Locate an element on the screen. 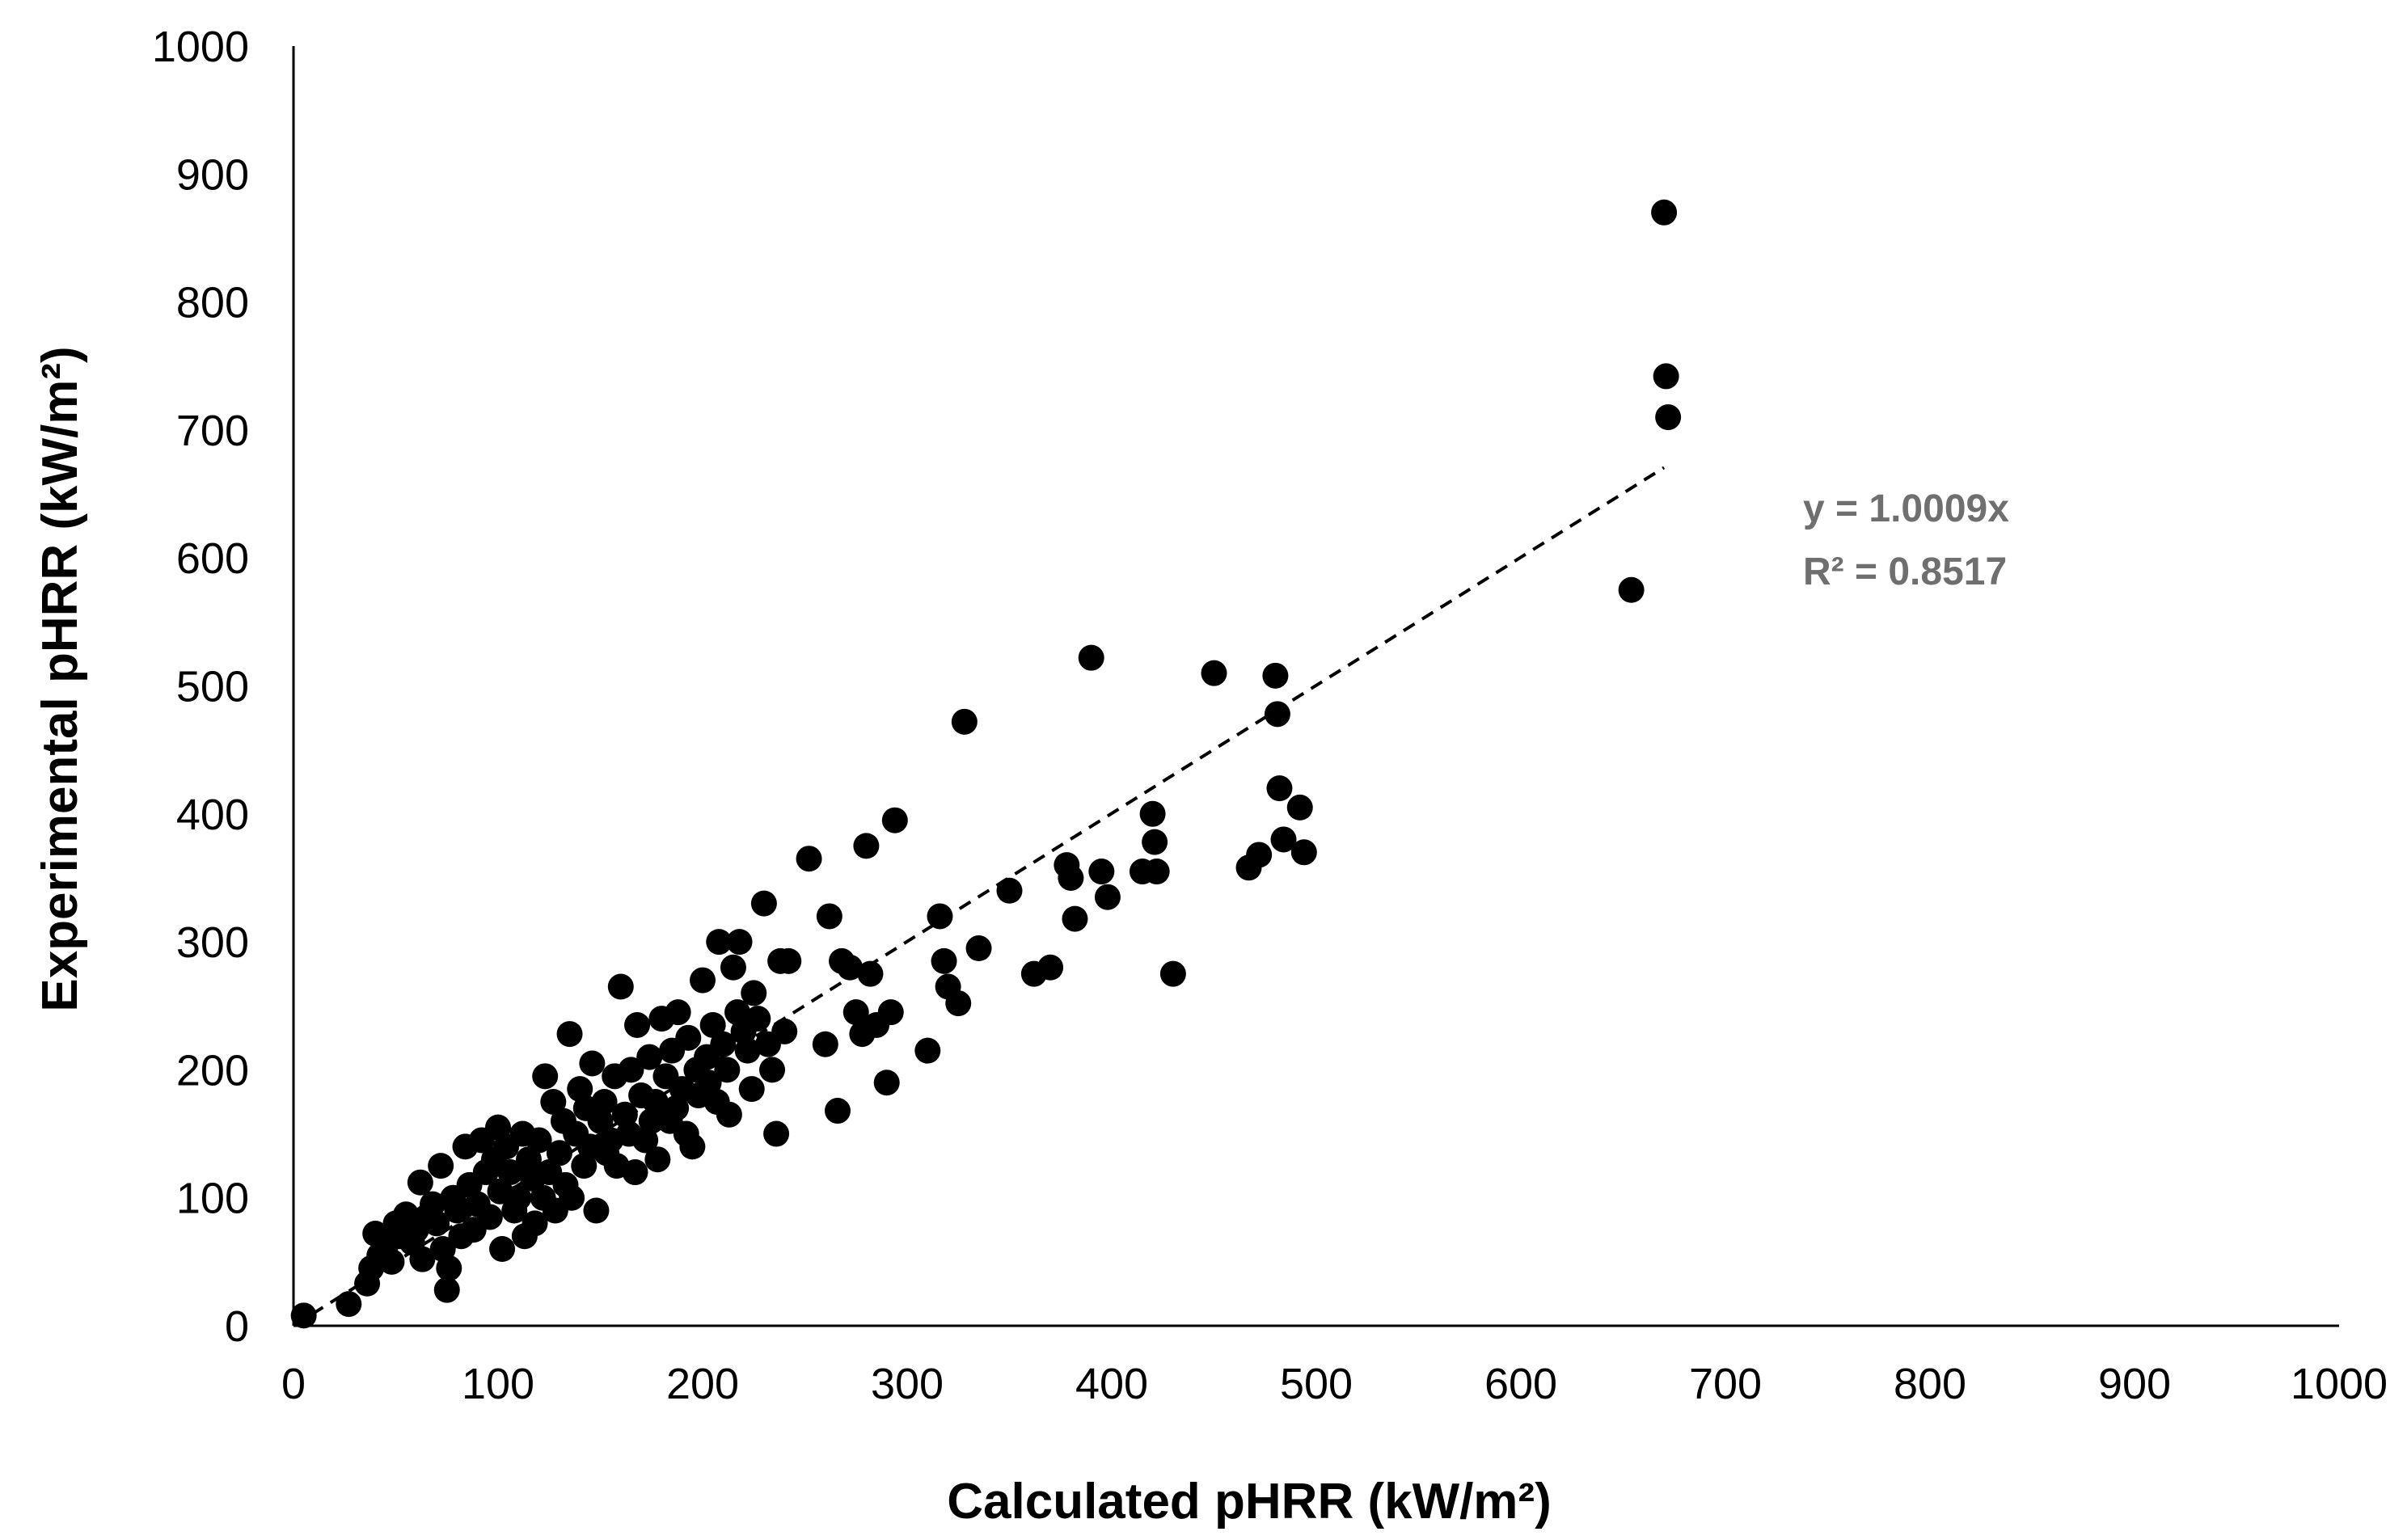  x-tick-label: 100 is located at coordinates (498, 1384).